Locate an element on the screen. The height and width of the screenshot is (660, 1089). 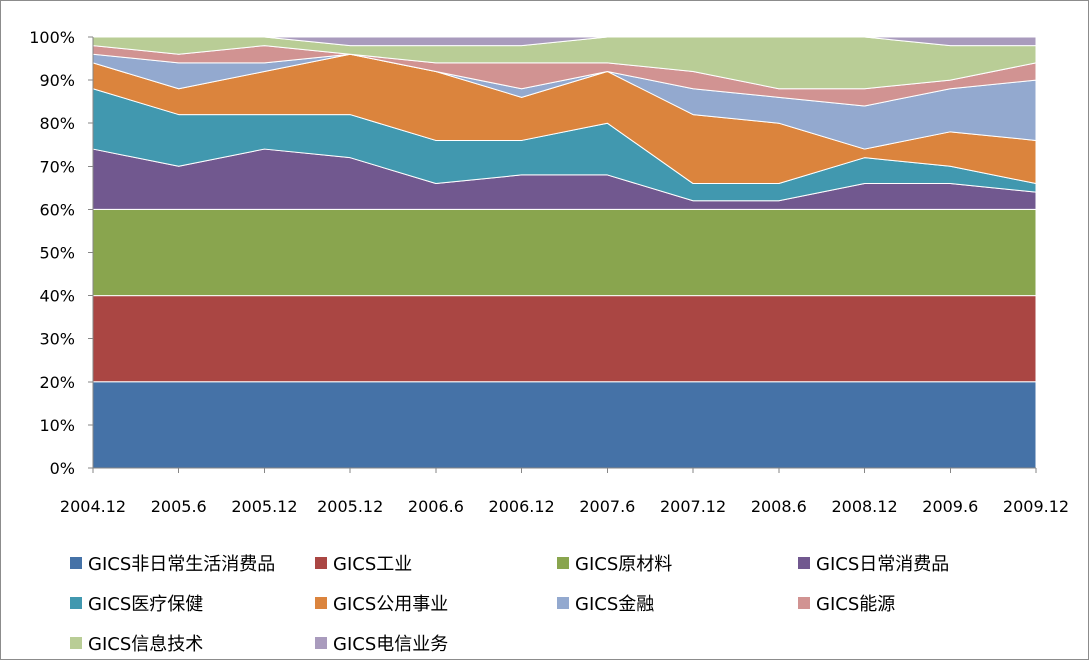
legend-item: GICS电信业务 is located at coordinates (381, 643).